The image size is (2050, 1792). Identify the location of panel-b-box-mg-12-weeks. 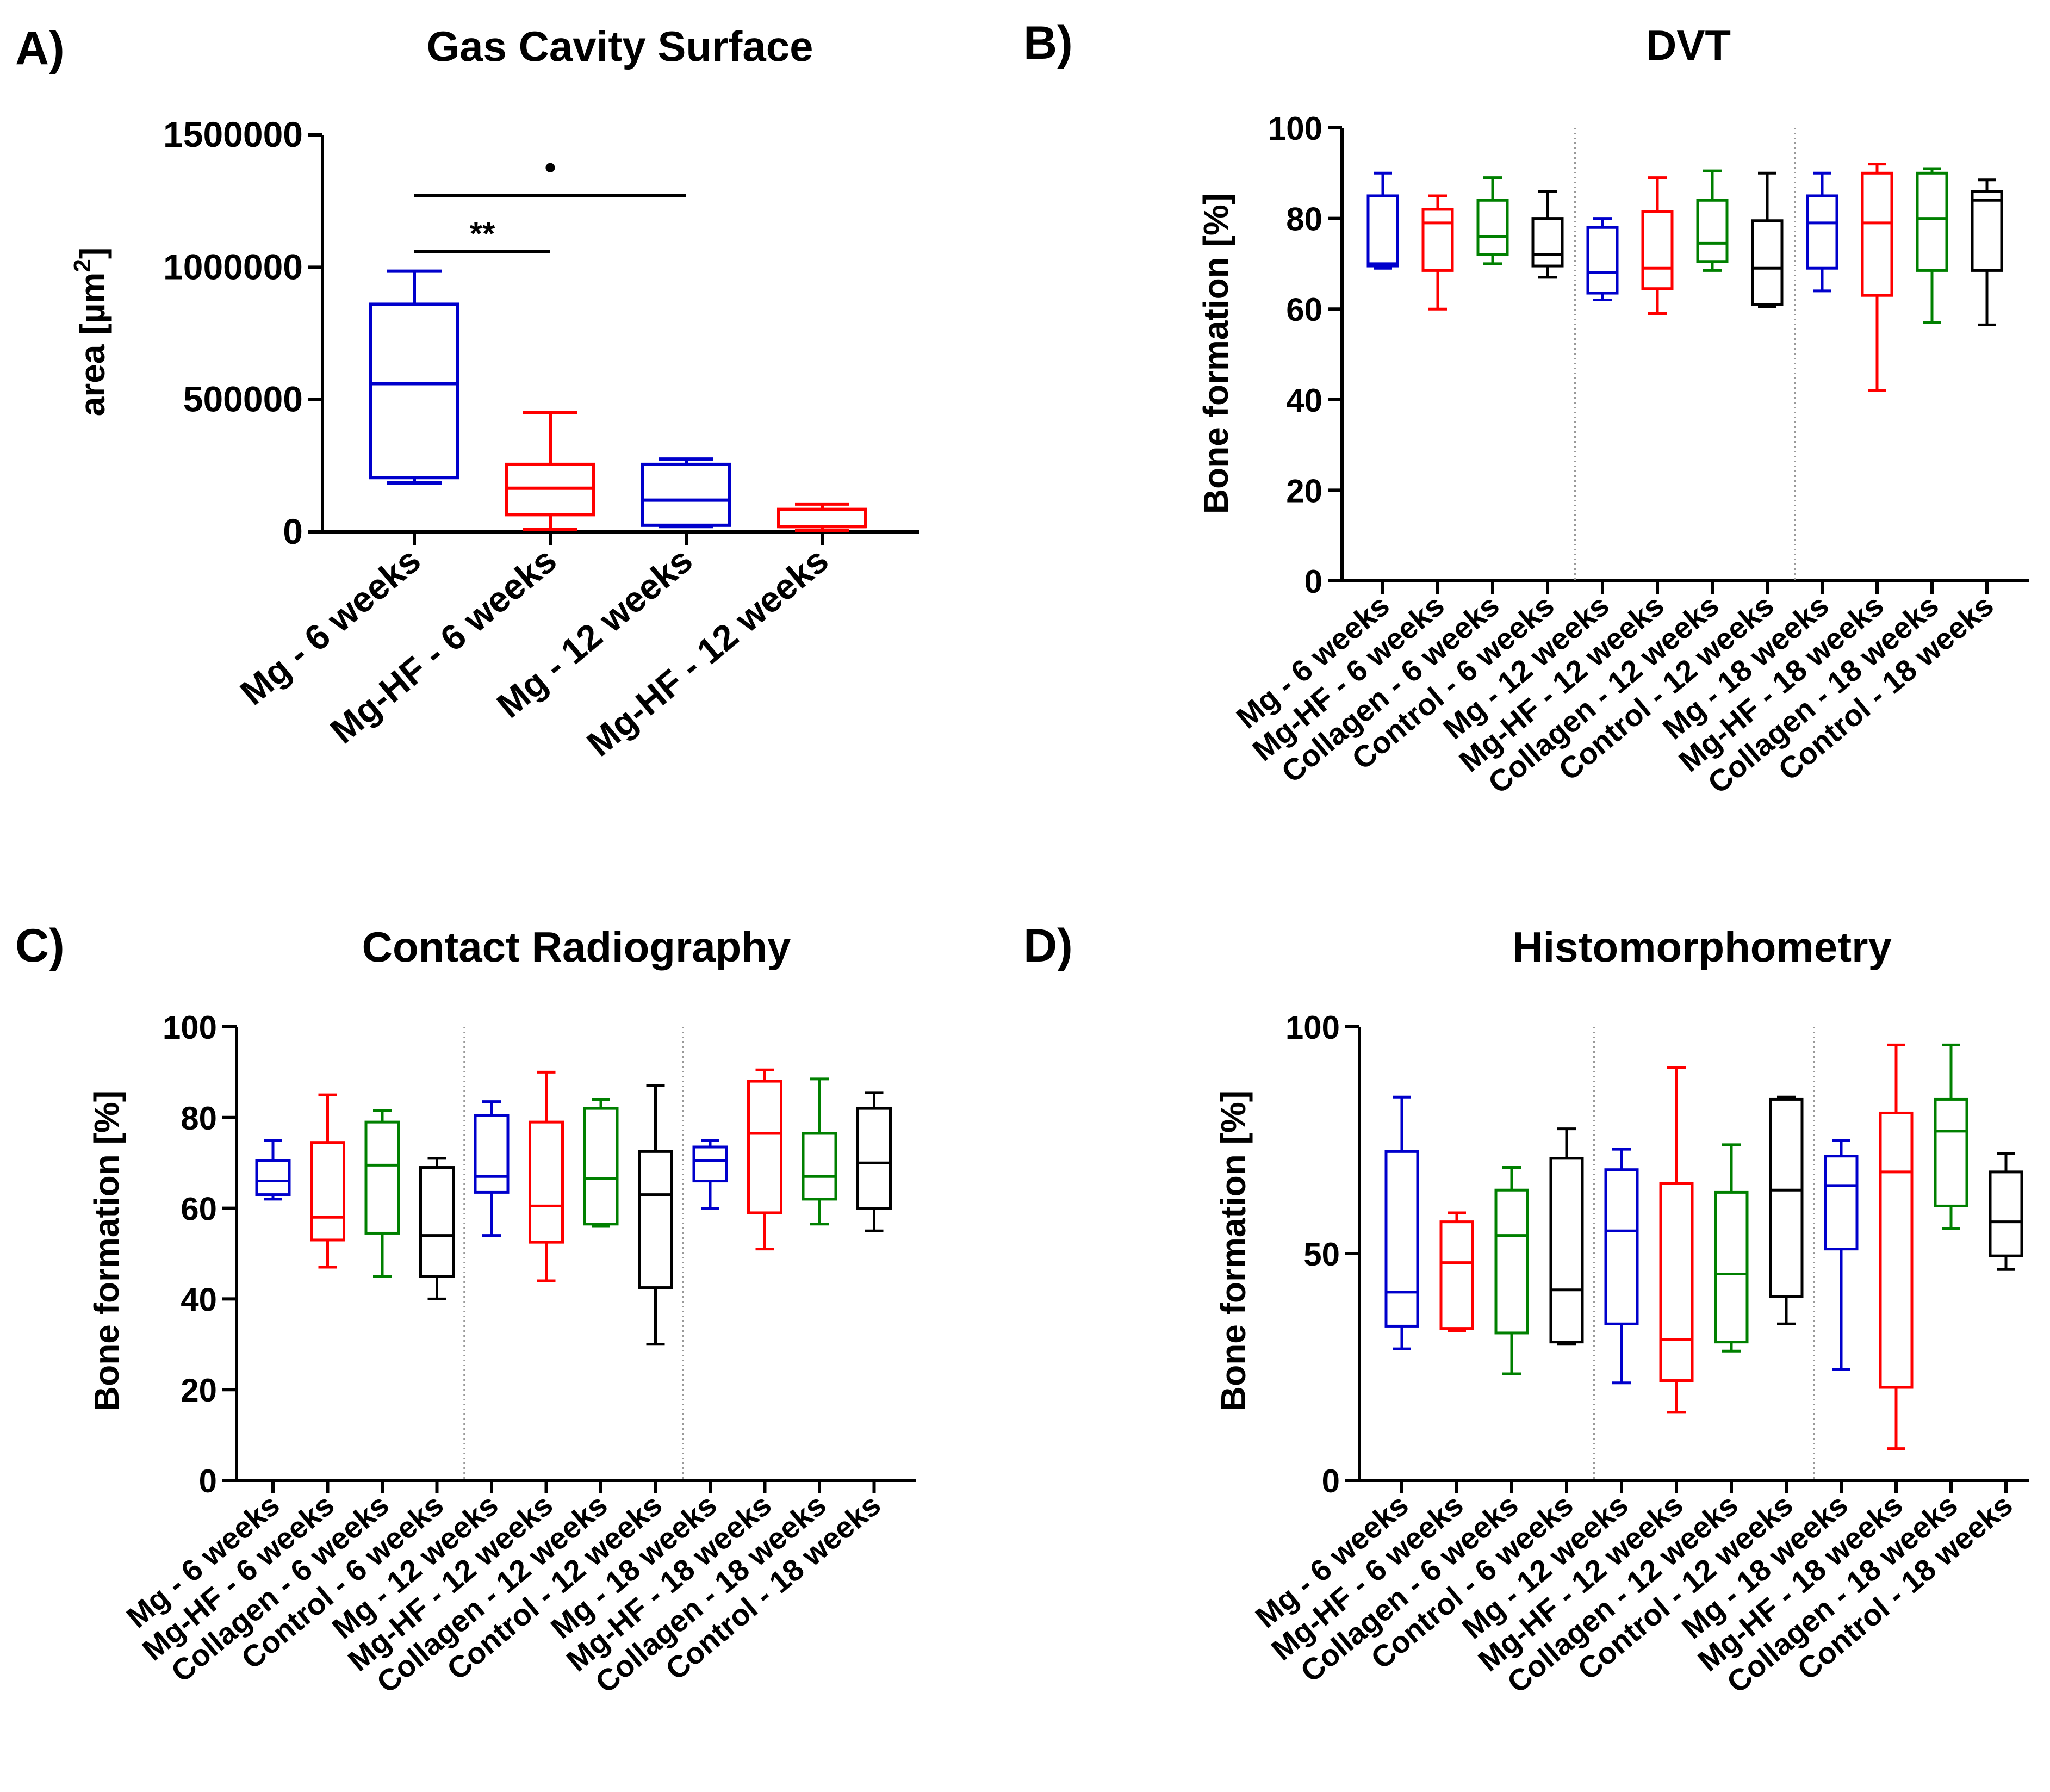
(1602, 259).